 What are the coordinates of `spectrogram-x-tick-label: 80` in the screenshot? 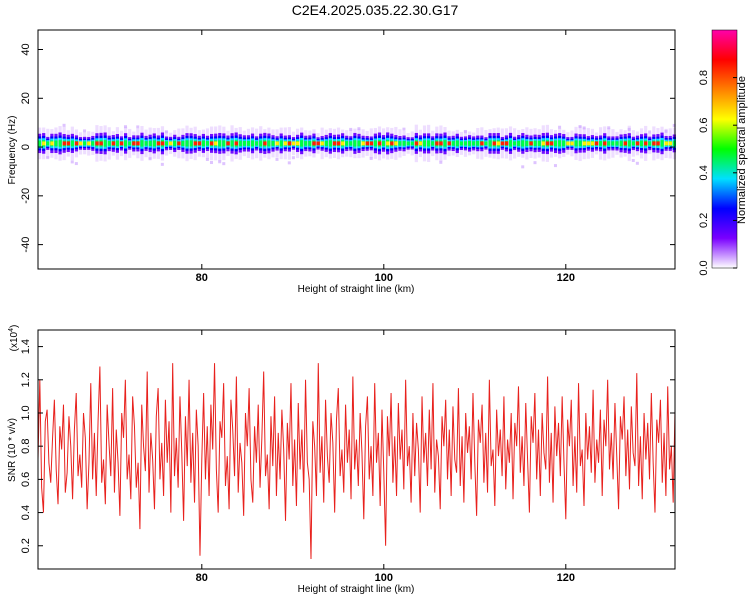 It's located at (202, 278).